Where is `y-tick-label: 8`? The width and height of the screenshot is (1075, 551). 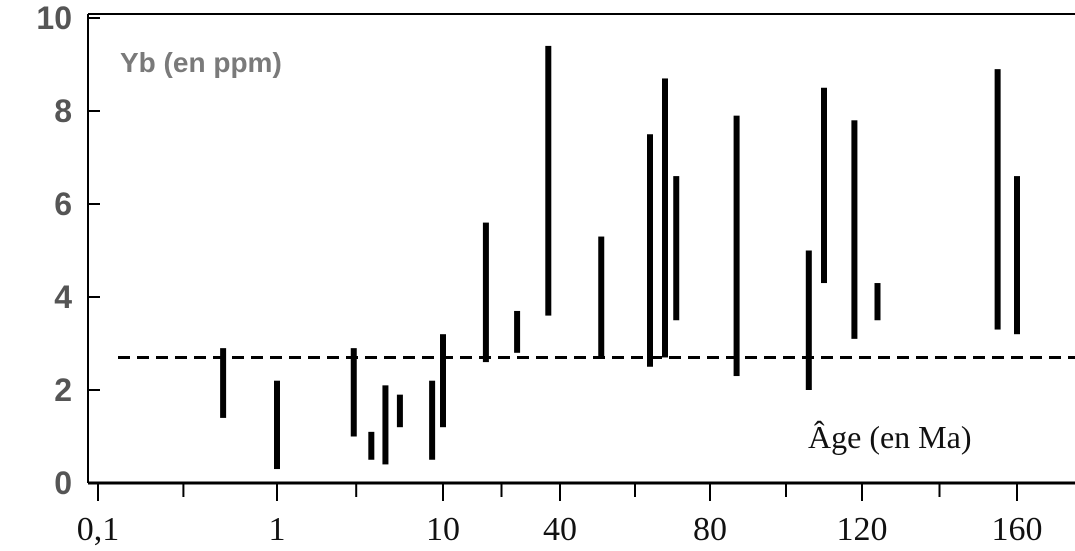 y-tick-label: 8 is located at coordinates (63, 111).